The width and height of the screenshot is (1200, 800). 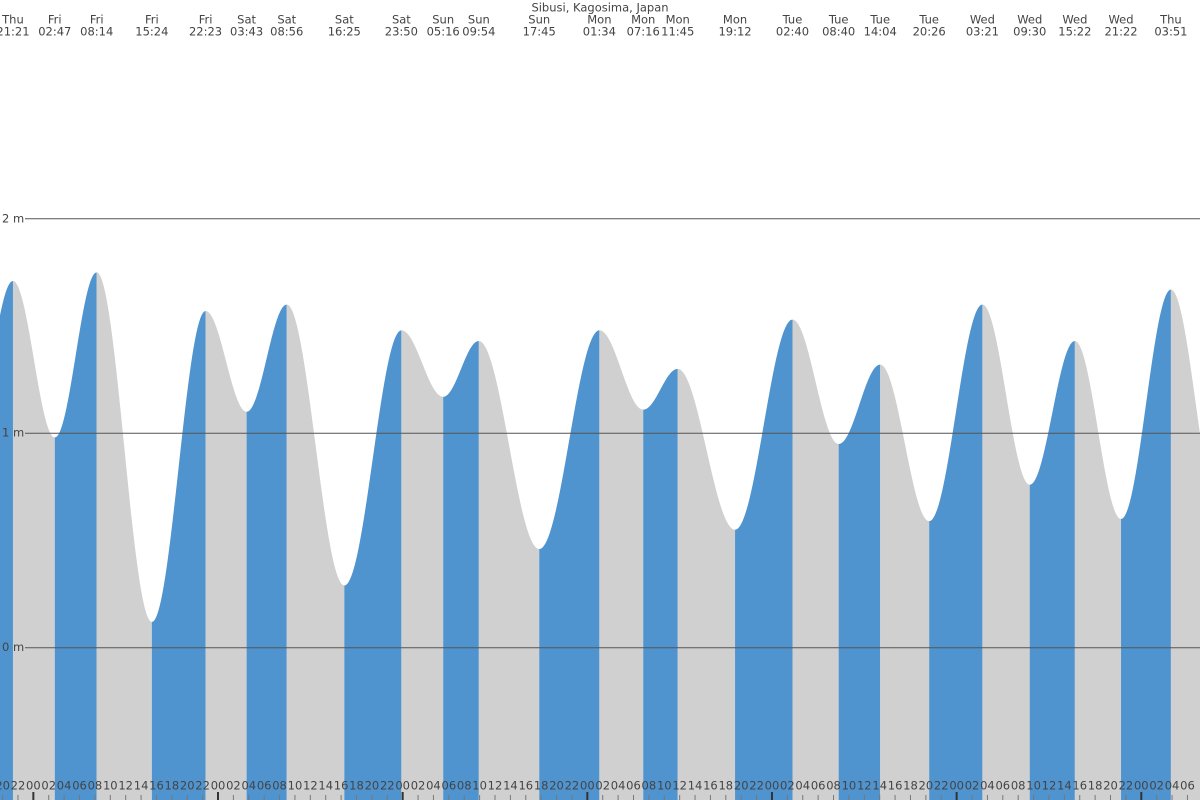 What do you see at coordinates (838, 32) in the screenshot?
I see `extreme-time: 08:40` at bounding box center [838, 32].